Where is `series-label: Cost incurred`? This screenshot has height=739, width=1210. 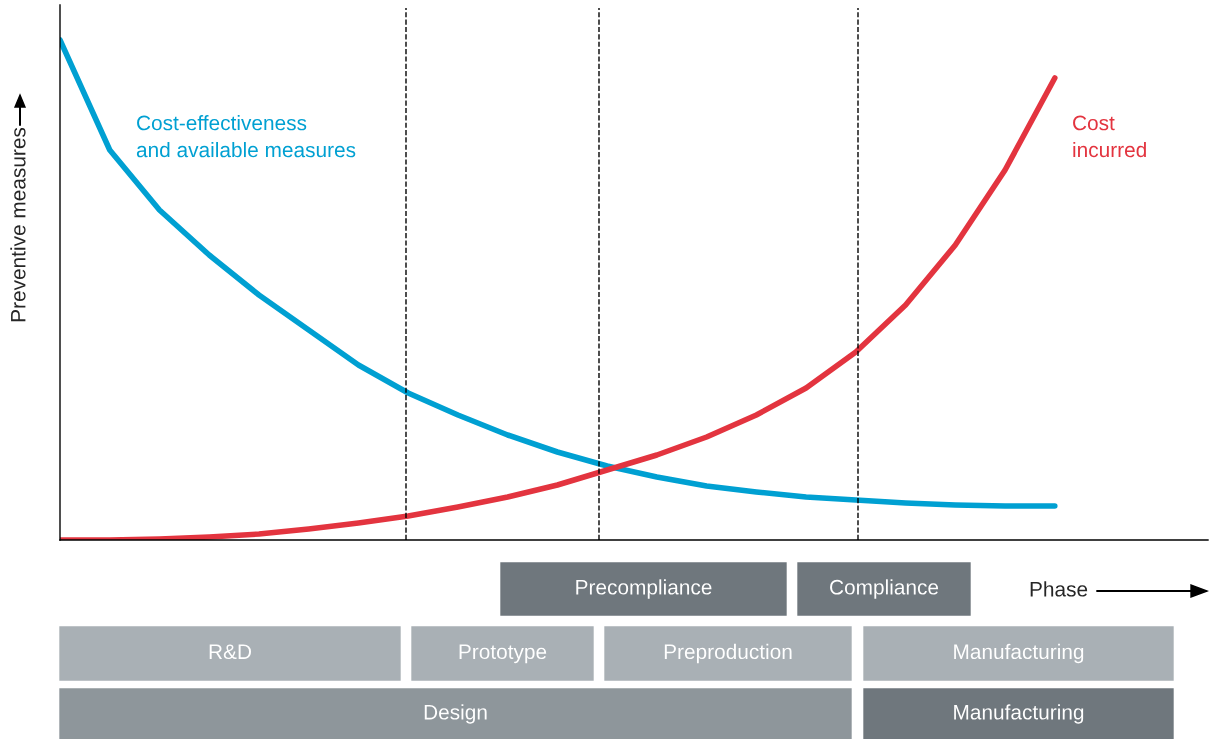
series-label: Cost incurred is located at coordinates (1109, 136).